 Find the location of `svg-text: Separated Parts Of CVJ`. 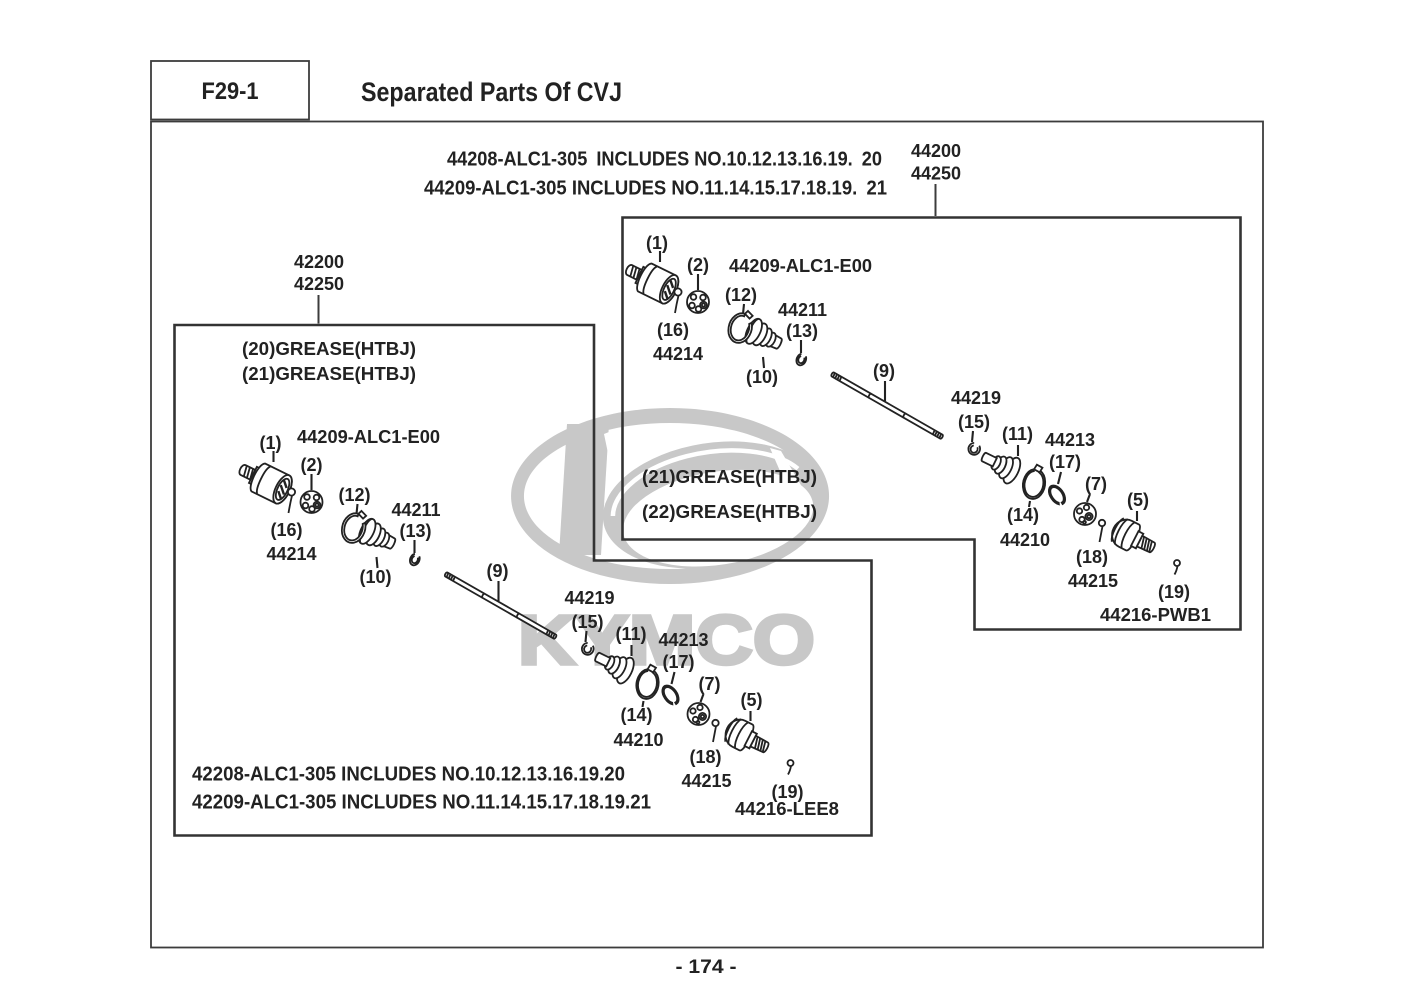

svg-text: Separated Parts Of CVJ is located at coordinates (491, 92).